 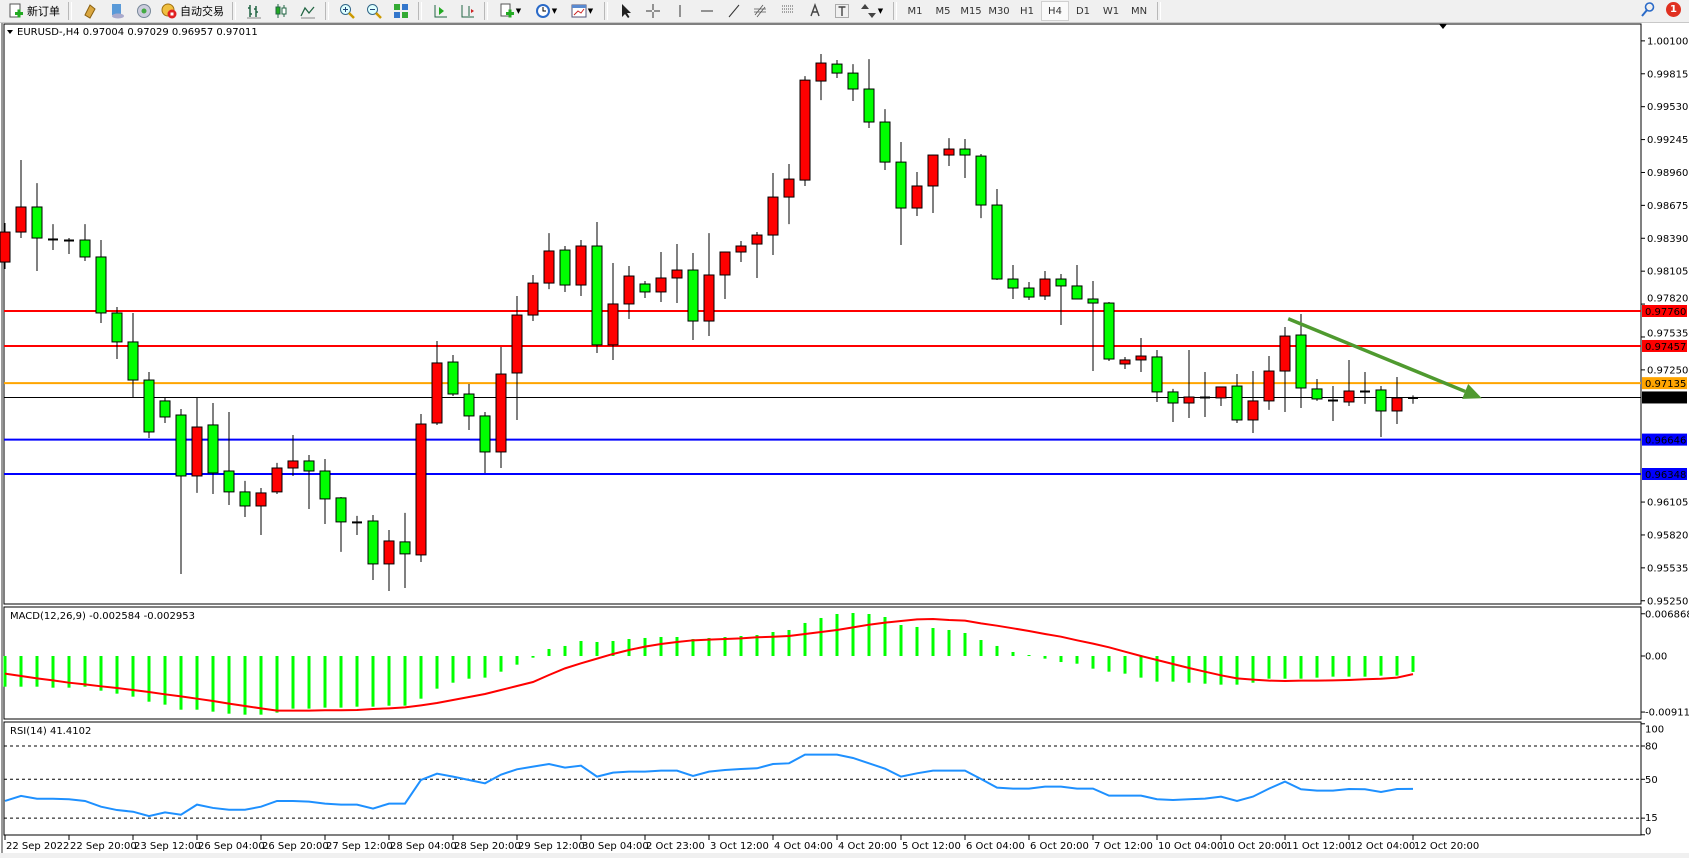 I want to click on templates-button: ▼, so click(x=582, y=11).